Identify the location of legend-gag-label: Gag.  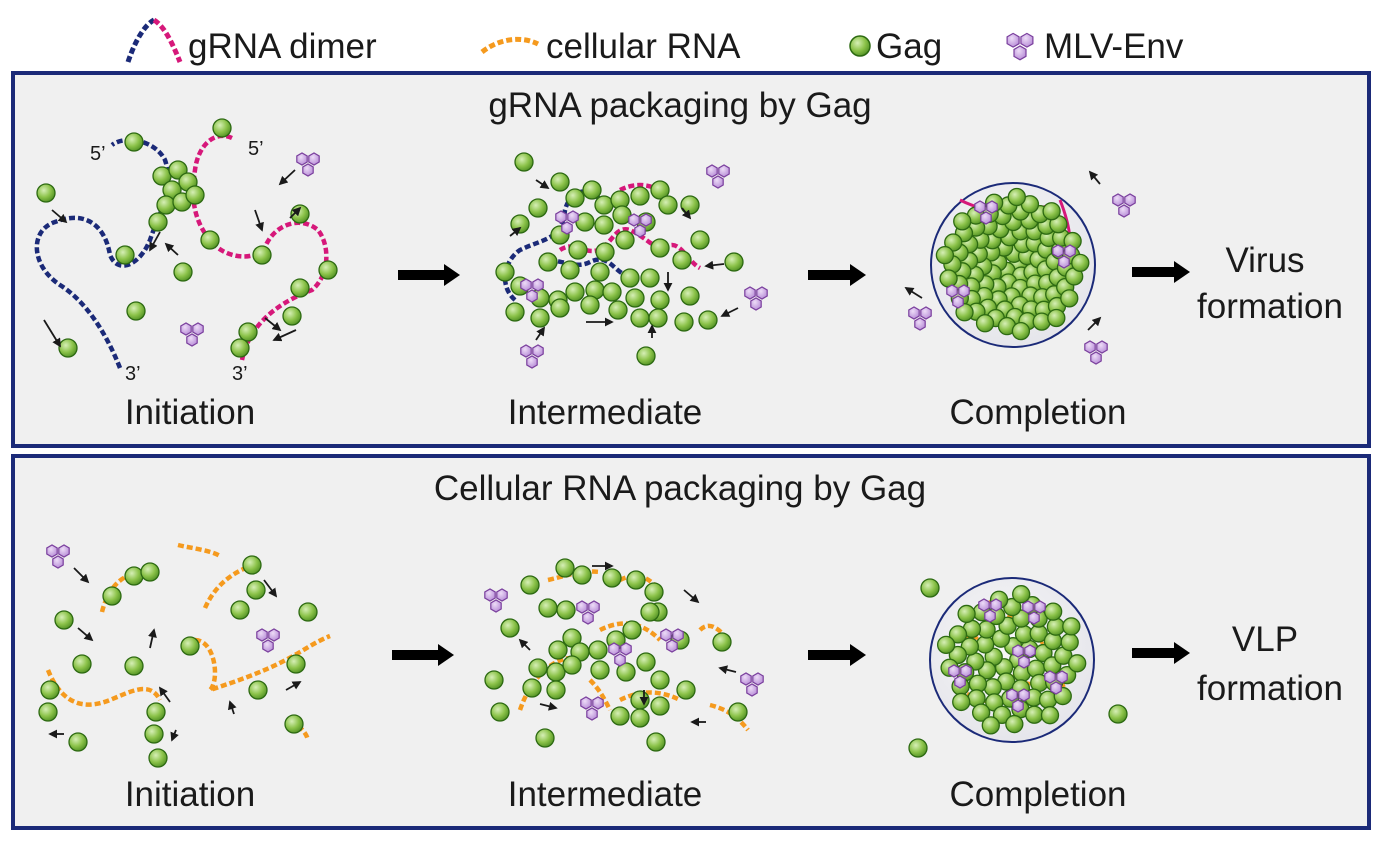
(909, 46).